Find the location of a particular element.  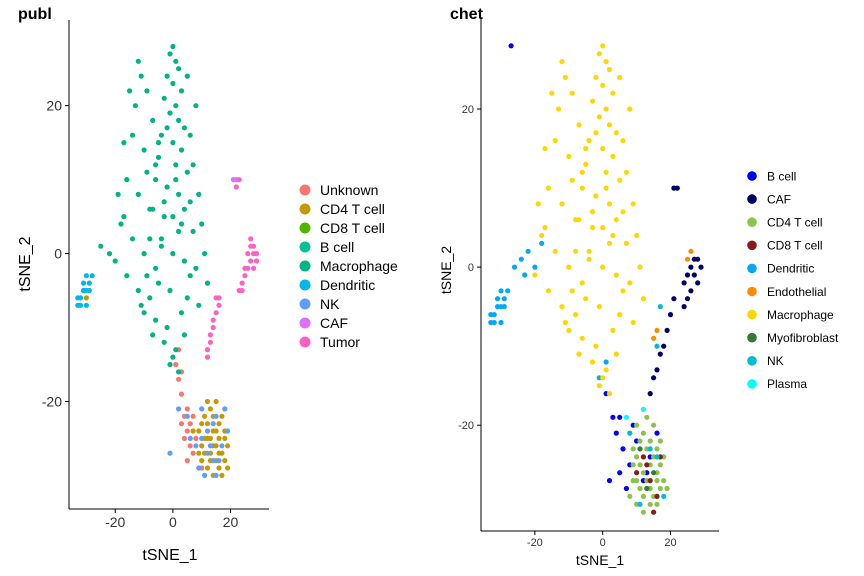

y-tick-label: 20 is located at coordinates (54, 106).